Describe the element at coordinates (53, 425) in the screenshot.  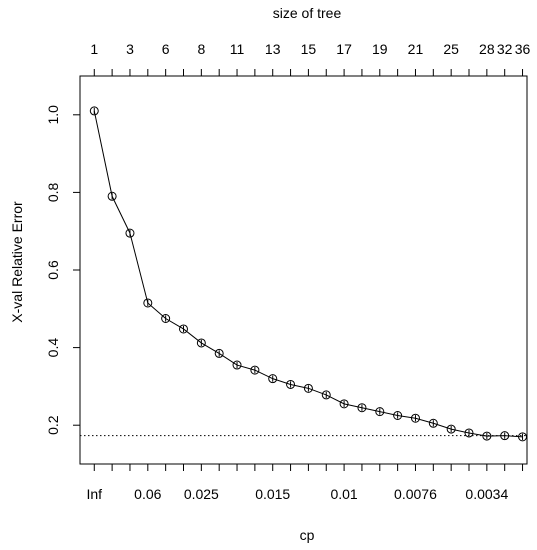
I see `y-tick-label: 0.2` at that location.